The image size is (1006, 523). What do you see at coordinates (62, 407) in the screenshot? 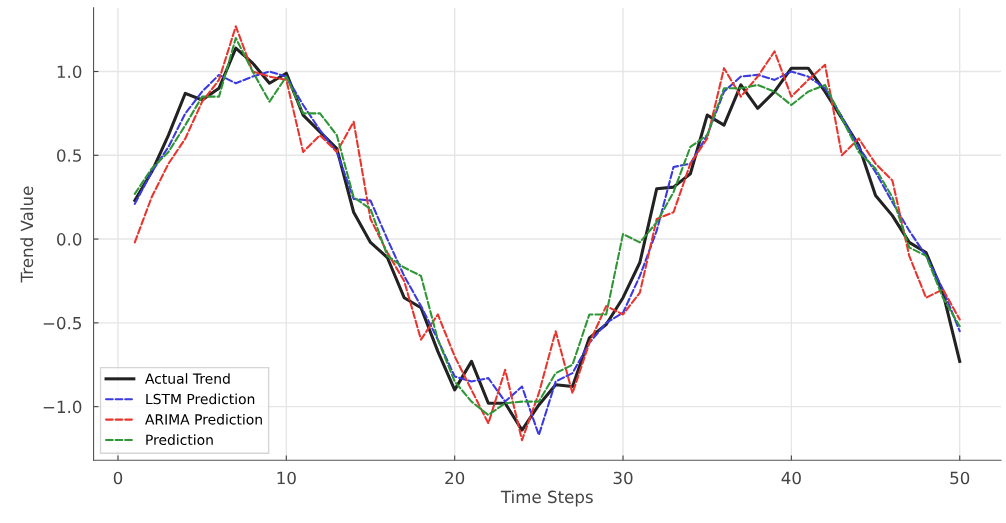
I see `y-tick-label: −1.0` at bounding box center [62, 407].